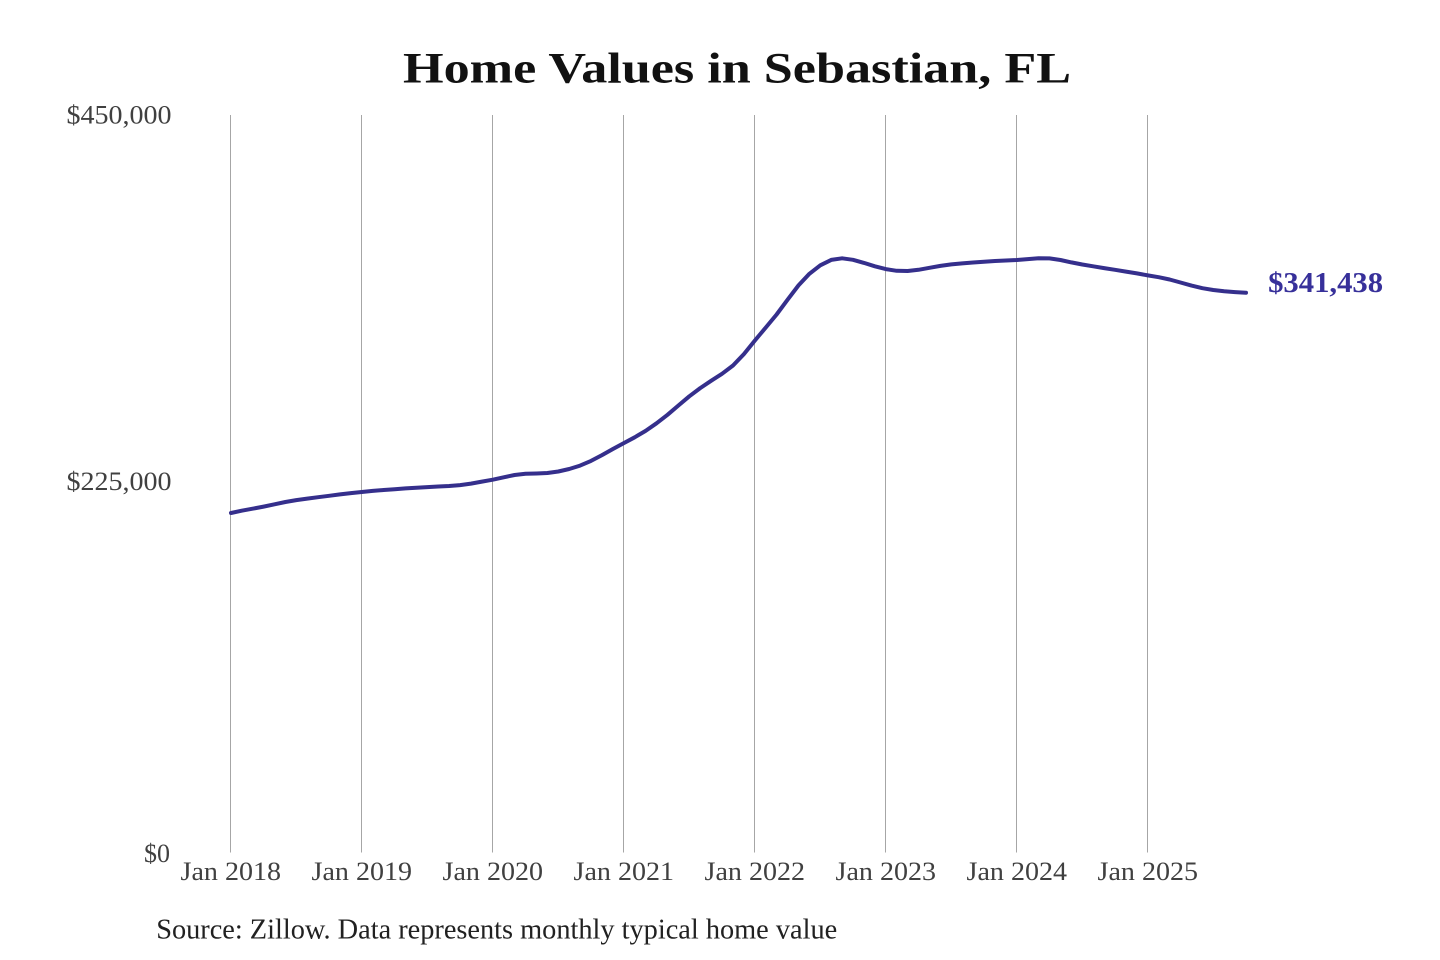 Image resolution: width=1440 pixels, height=960 pixels. What do you see at coordinates (755, 871) in the screenshot?
I see `svg-text: Jan 2022` at bounding box center [755, 871].